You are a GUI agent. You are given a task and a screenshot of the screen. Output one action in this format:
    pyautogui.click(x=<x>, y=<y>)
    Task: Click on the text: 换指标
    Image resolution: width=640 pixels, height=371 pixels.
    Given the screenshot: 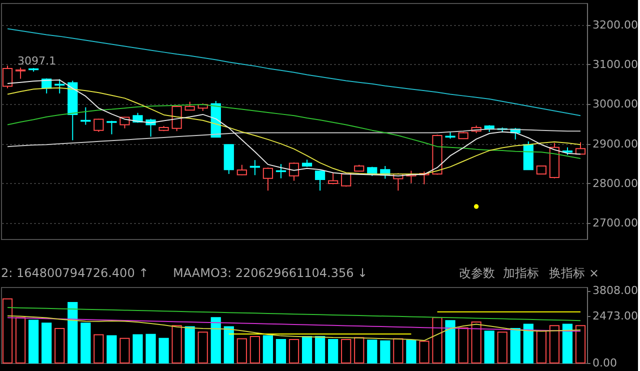 What is the action you would take?
    pyautogui.click(x=567, y=273)
    